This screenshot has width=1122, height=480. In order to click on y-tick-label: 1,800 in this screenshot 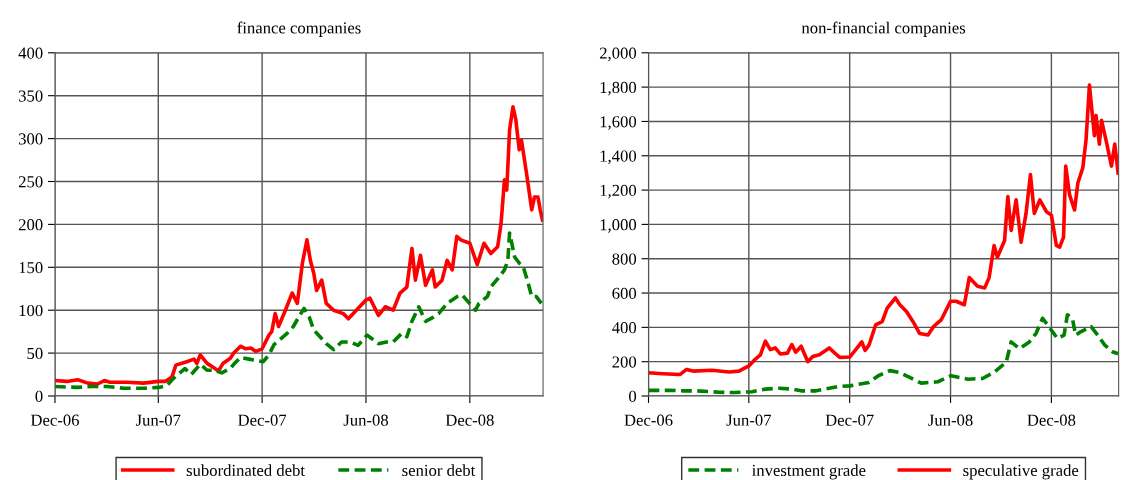, I will do `click(618, 88)`.